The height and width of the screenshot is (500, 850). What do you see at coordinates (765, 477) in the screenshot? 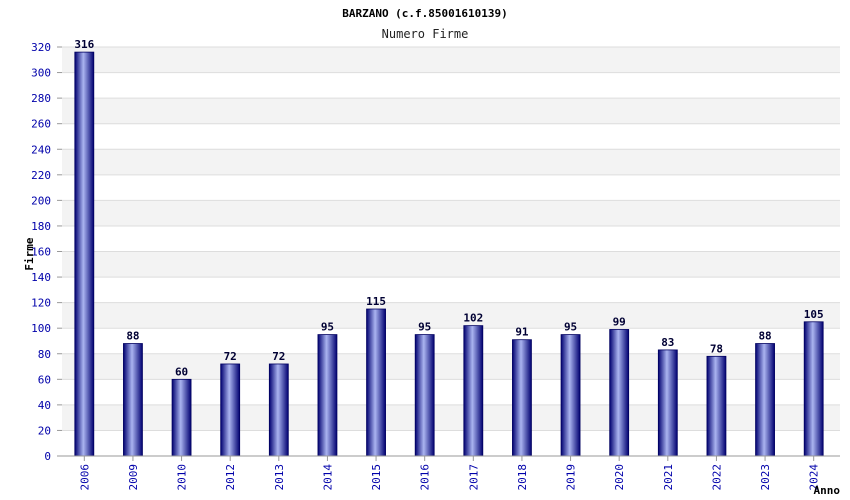
I see `x-tick-label: 2023` at bounding box center [765, 477].